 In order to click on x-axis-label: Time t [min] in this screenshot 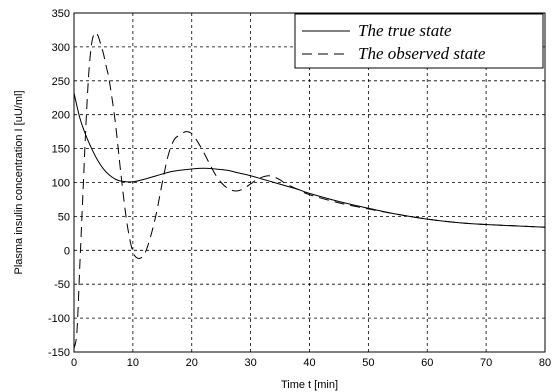, I will do `click(309, 385)`.